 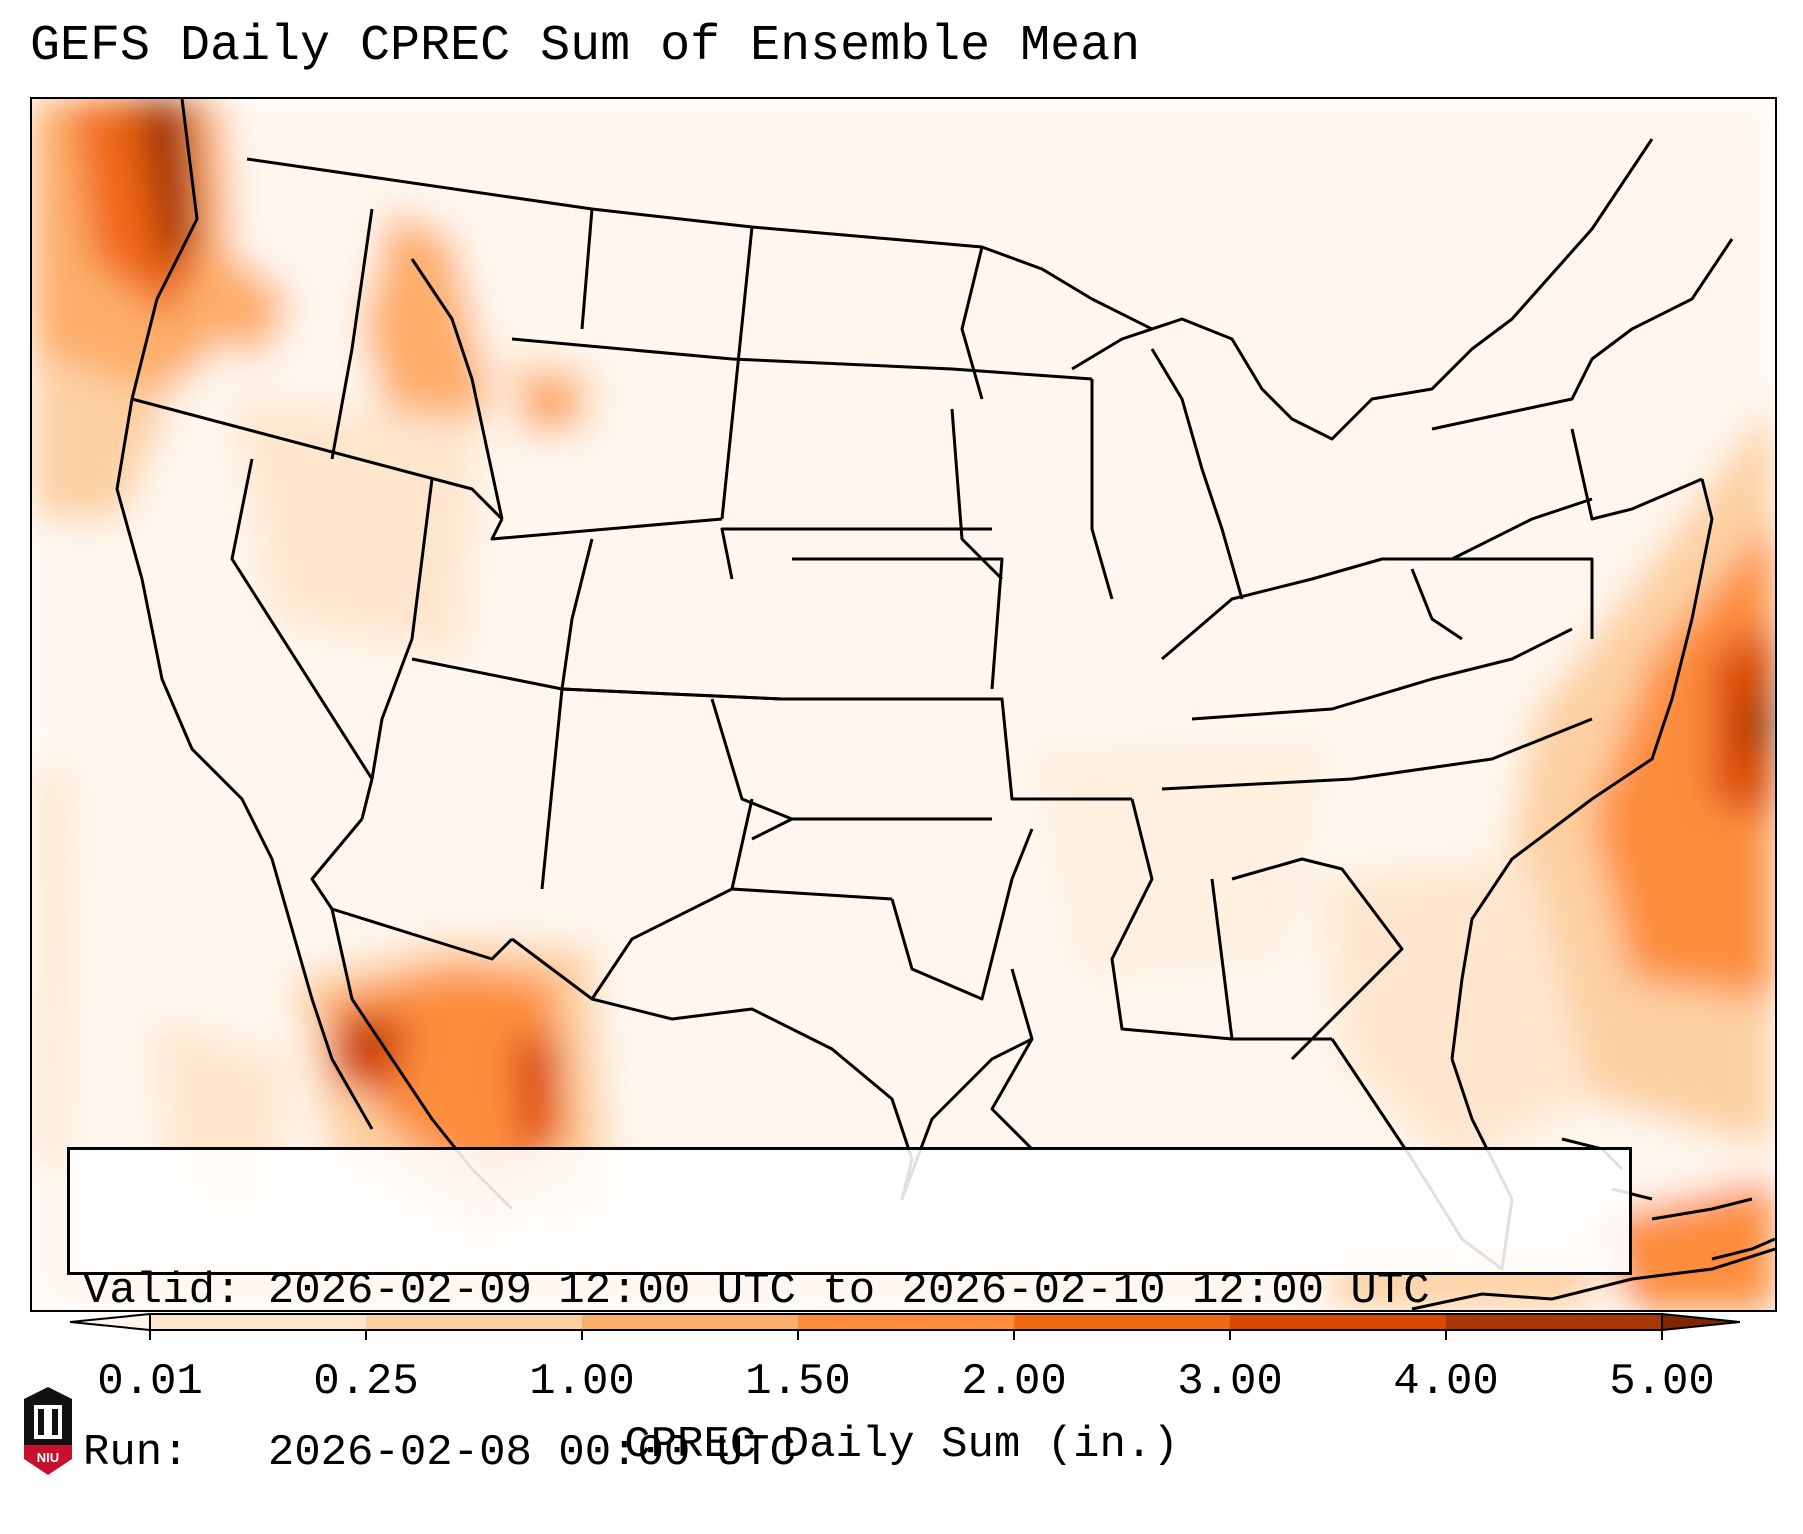 What do you see at coordinates (1700, 1322) in the screenshot?
I see `colorbar-max-extend` at bounding box center [1700, 1322].